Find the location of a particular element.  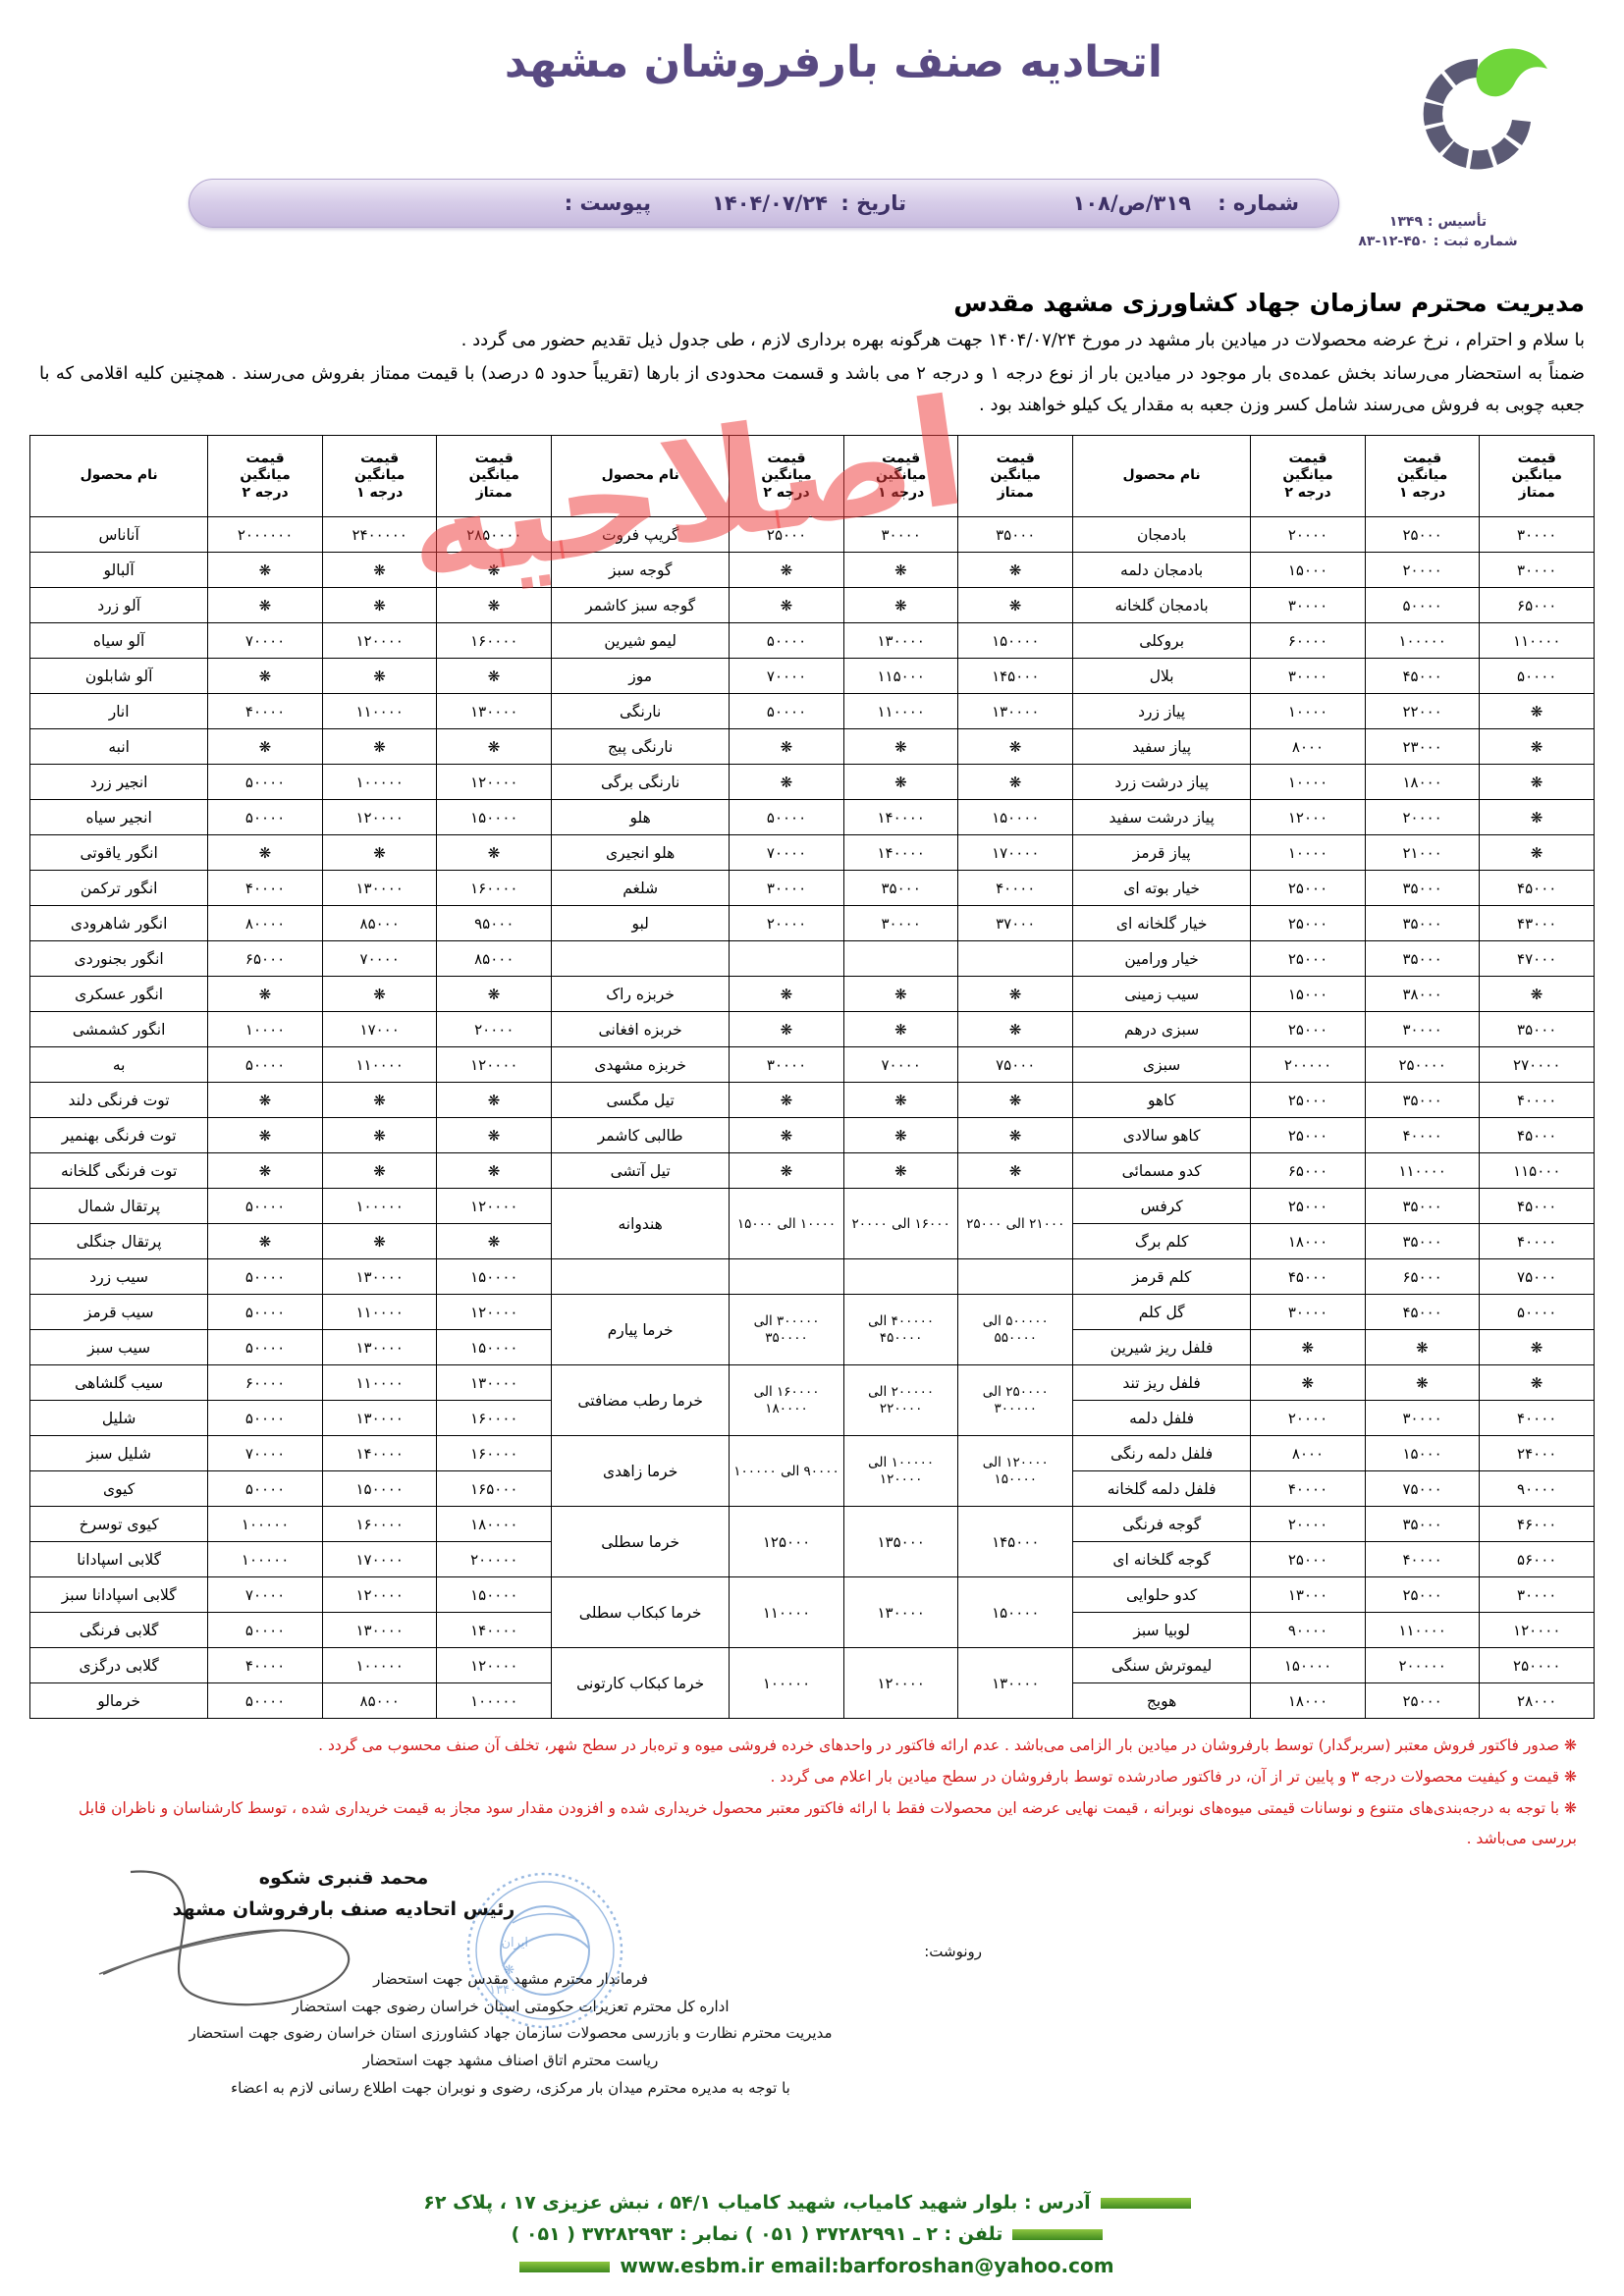

price-grade1: ۱۰۰۰۰۰ is located at coordinates (379, 1665).